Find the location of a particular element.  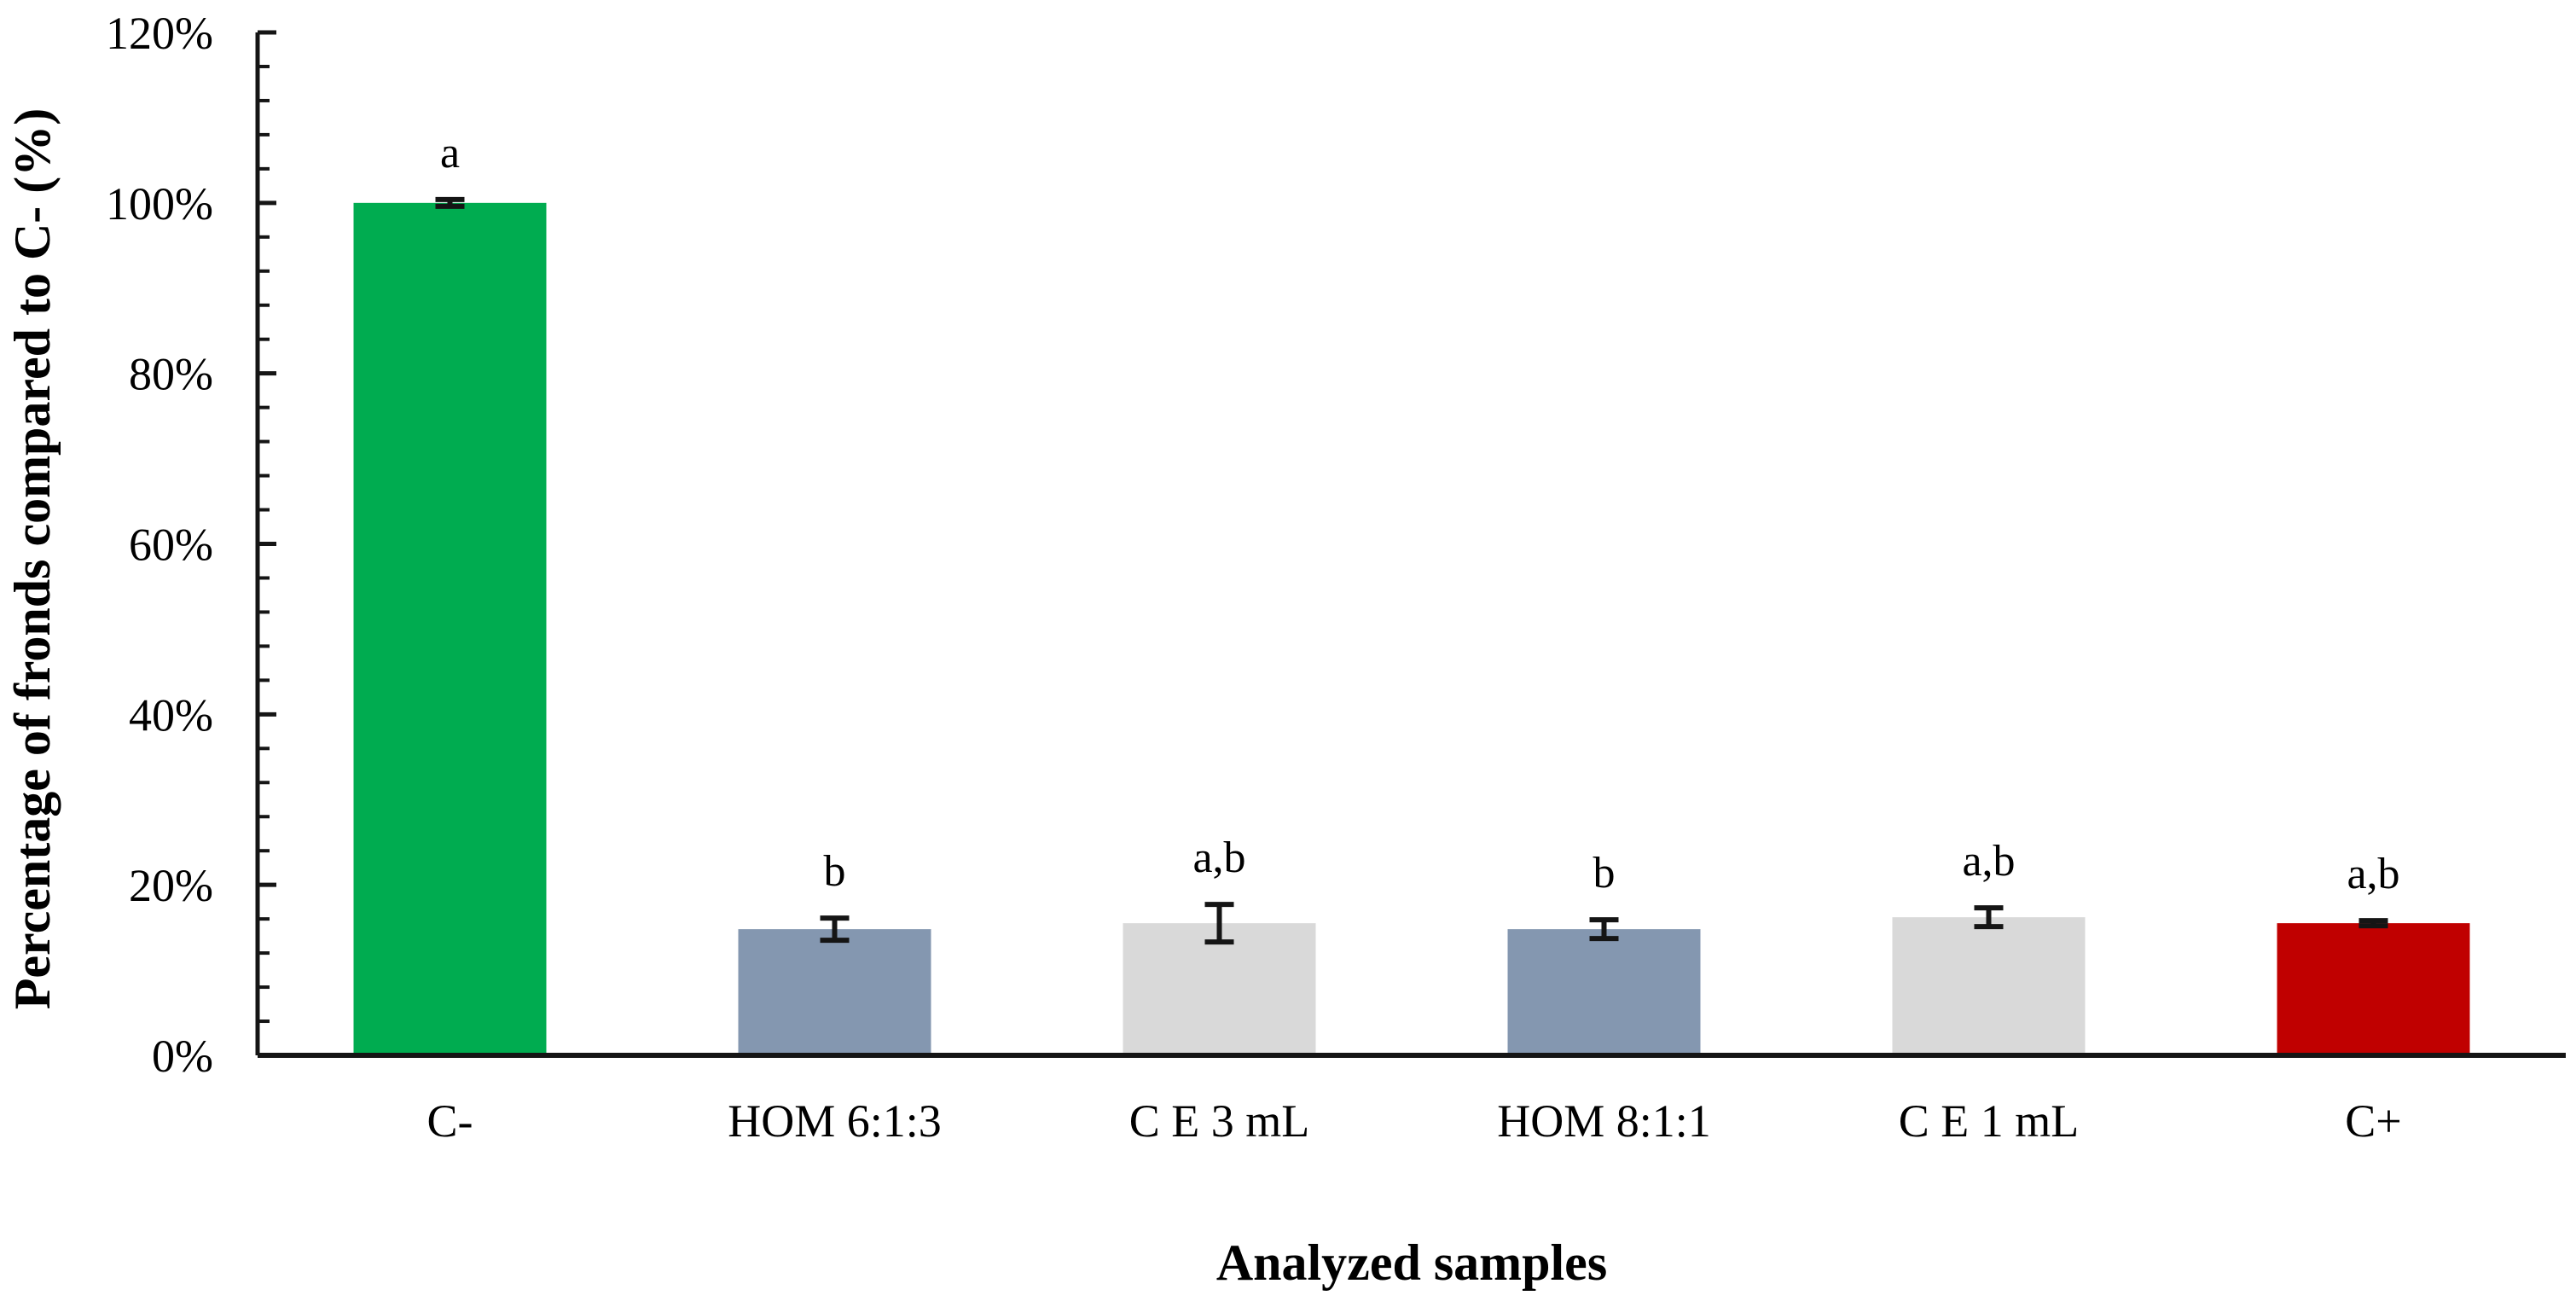

bar-C+ is located at coordinates (2373, 989).